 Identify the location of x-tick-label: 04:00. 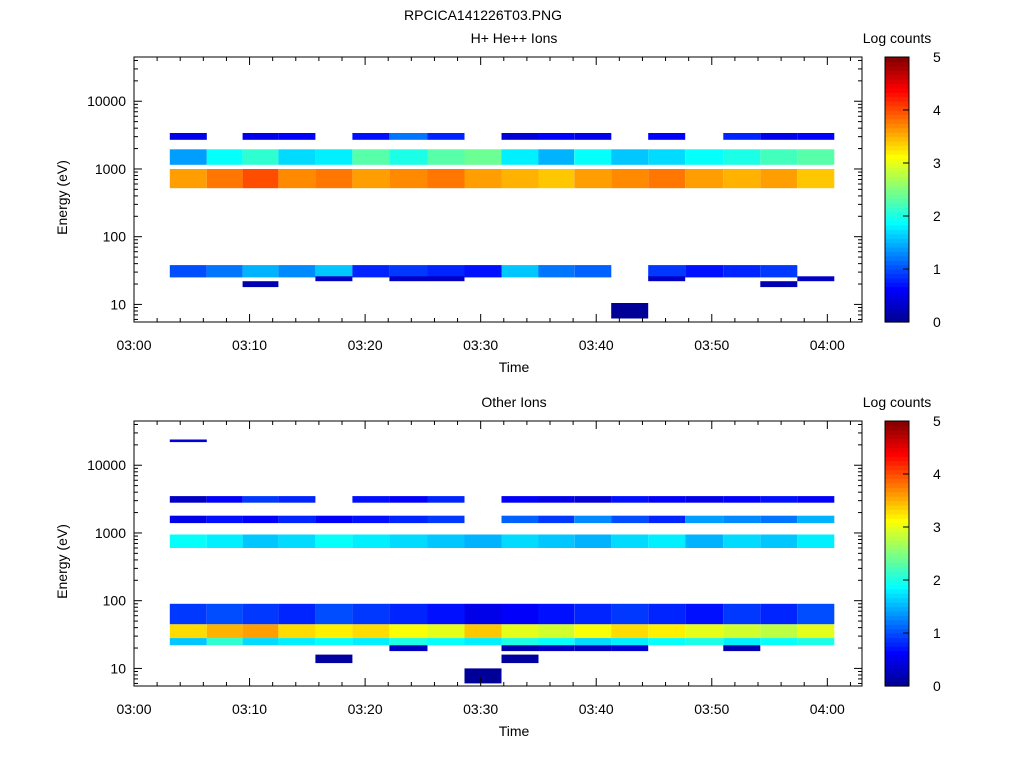
(827, 709).